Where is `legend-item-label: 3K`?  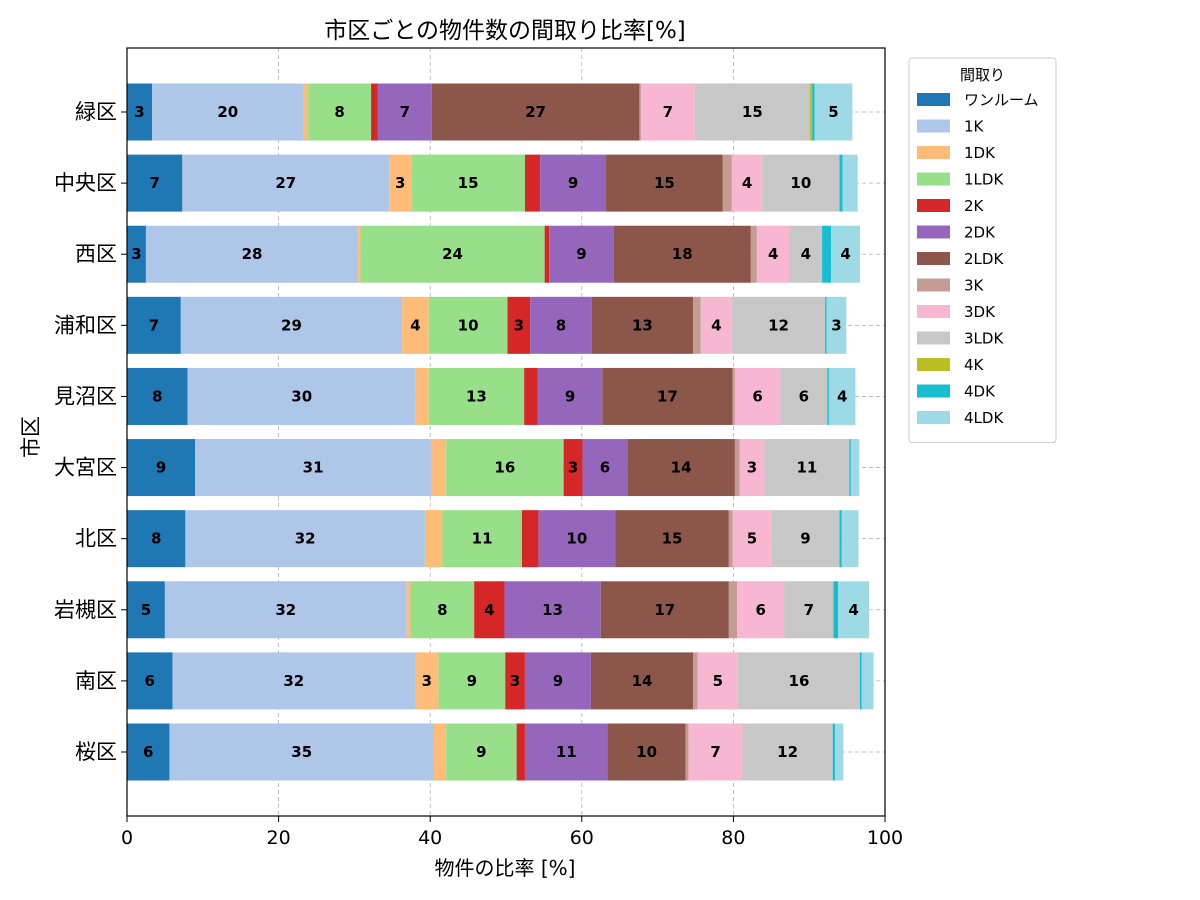
legend-item-label: 3K is located at coordinates (974, 286).